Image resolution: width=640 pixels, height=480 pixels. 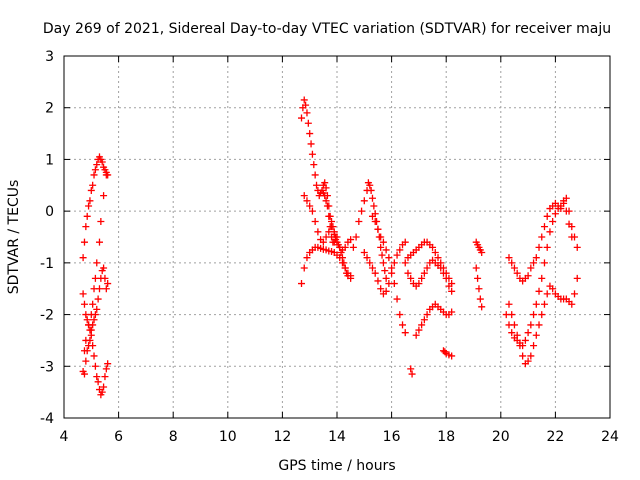 I want to click on series-mid-D, so click(x=337, y=230).